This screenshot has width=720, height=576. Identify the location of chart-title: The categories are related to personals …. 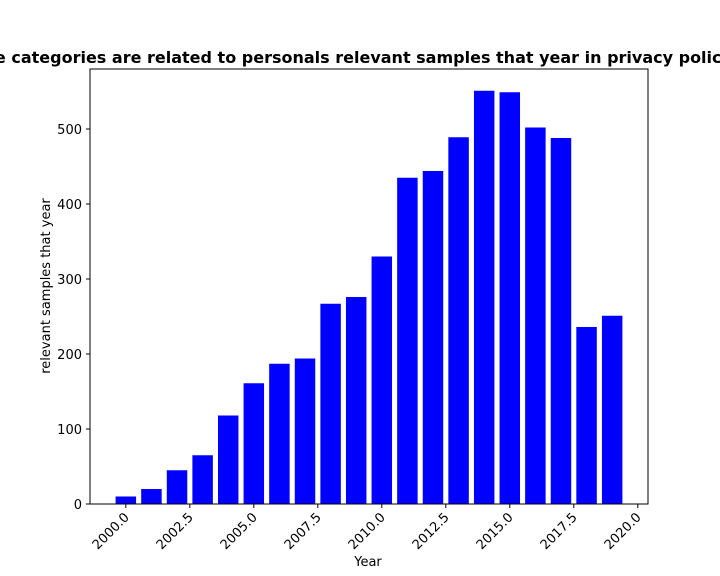
(360, 57).